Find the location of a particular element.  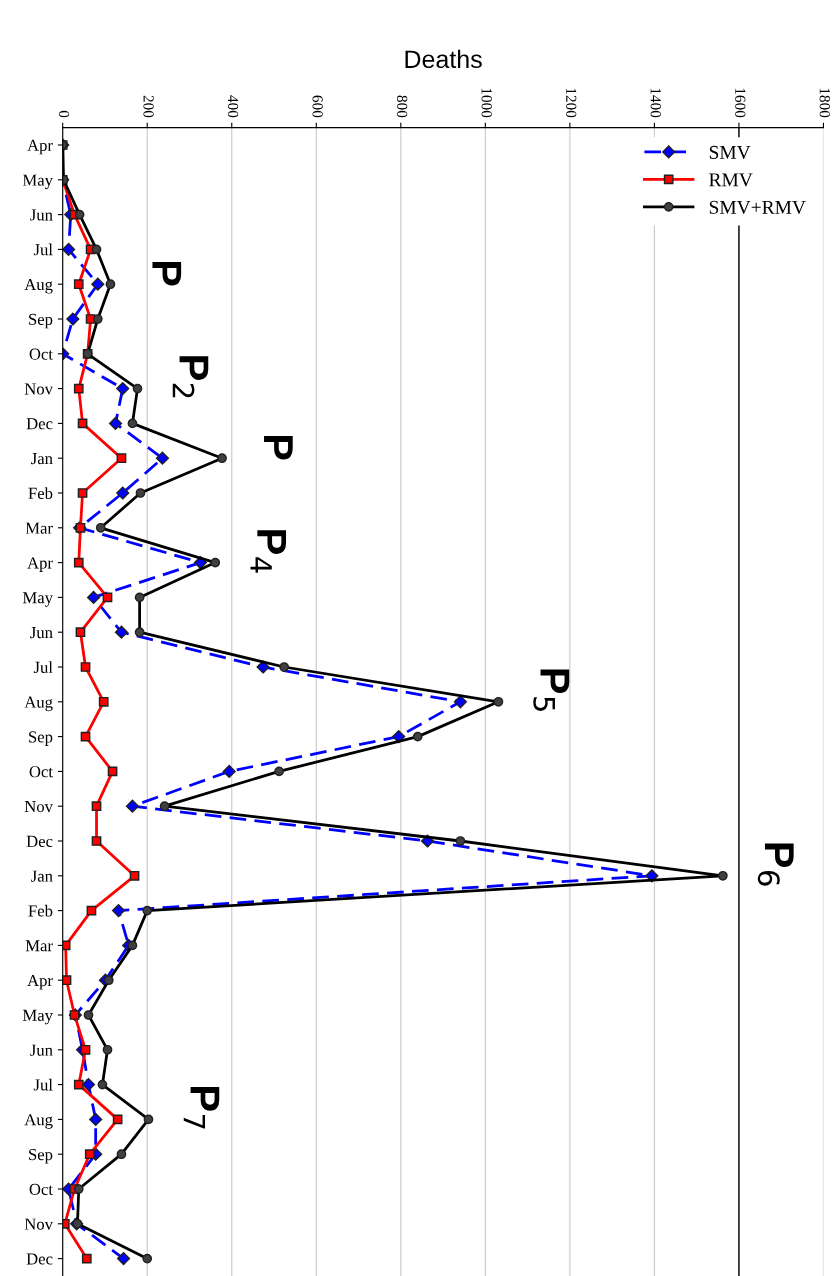

x-tick-label: 1200 is located at coordinates (571, 103).